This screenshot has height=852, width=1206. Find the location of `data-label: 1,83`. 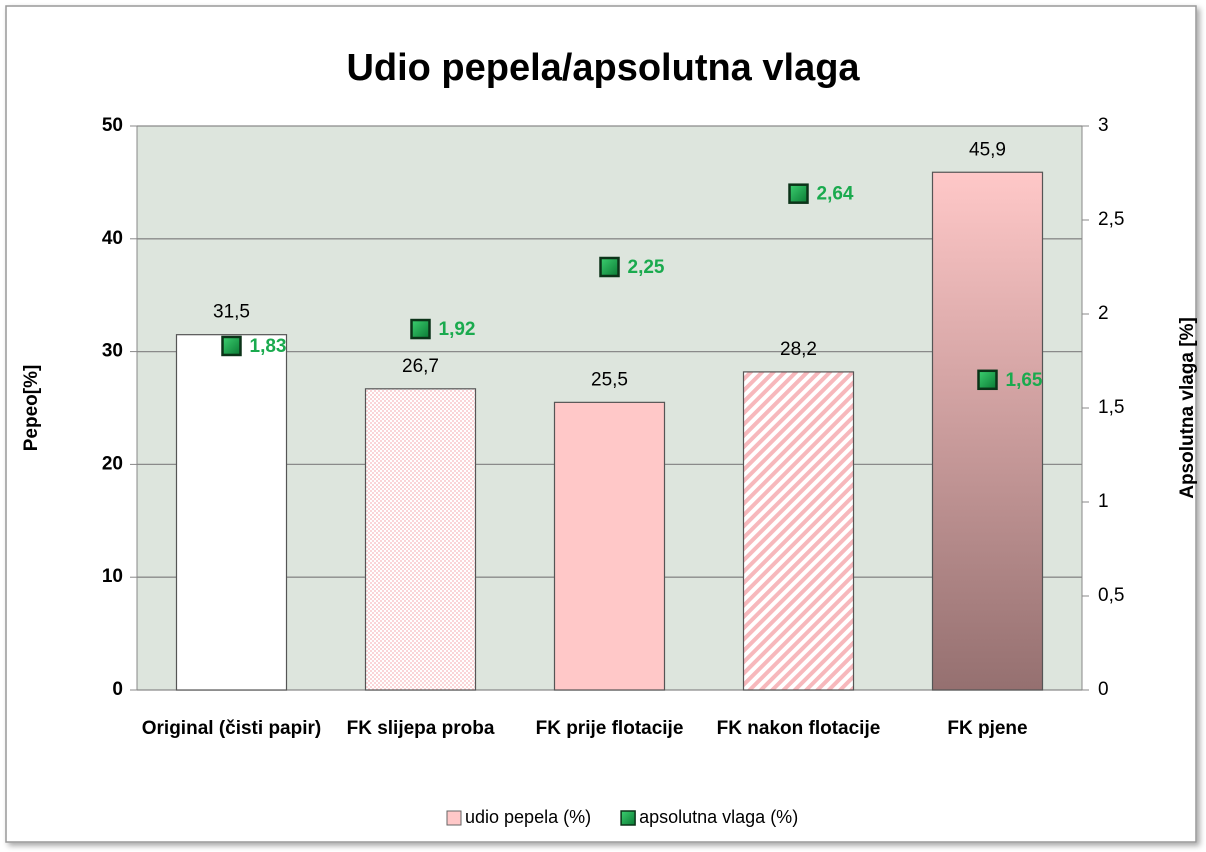

data-label: 1,83 is located at coordinates (268, 346).